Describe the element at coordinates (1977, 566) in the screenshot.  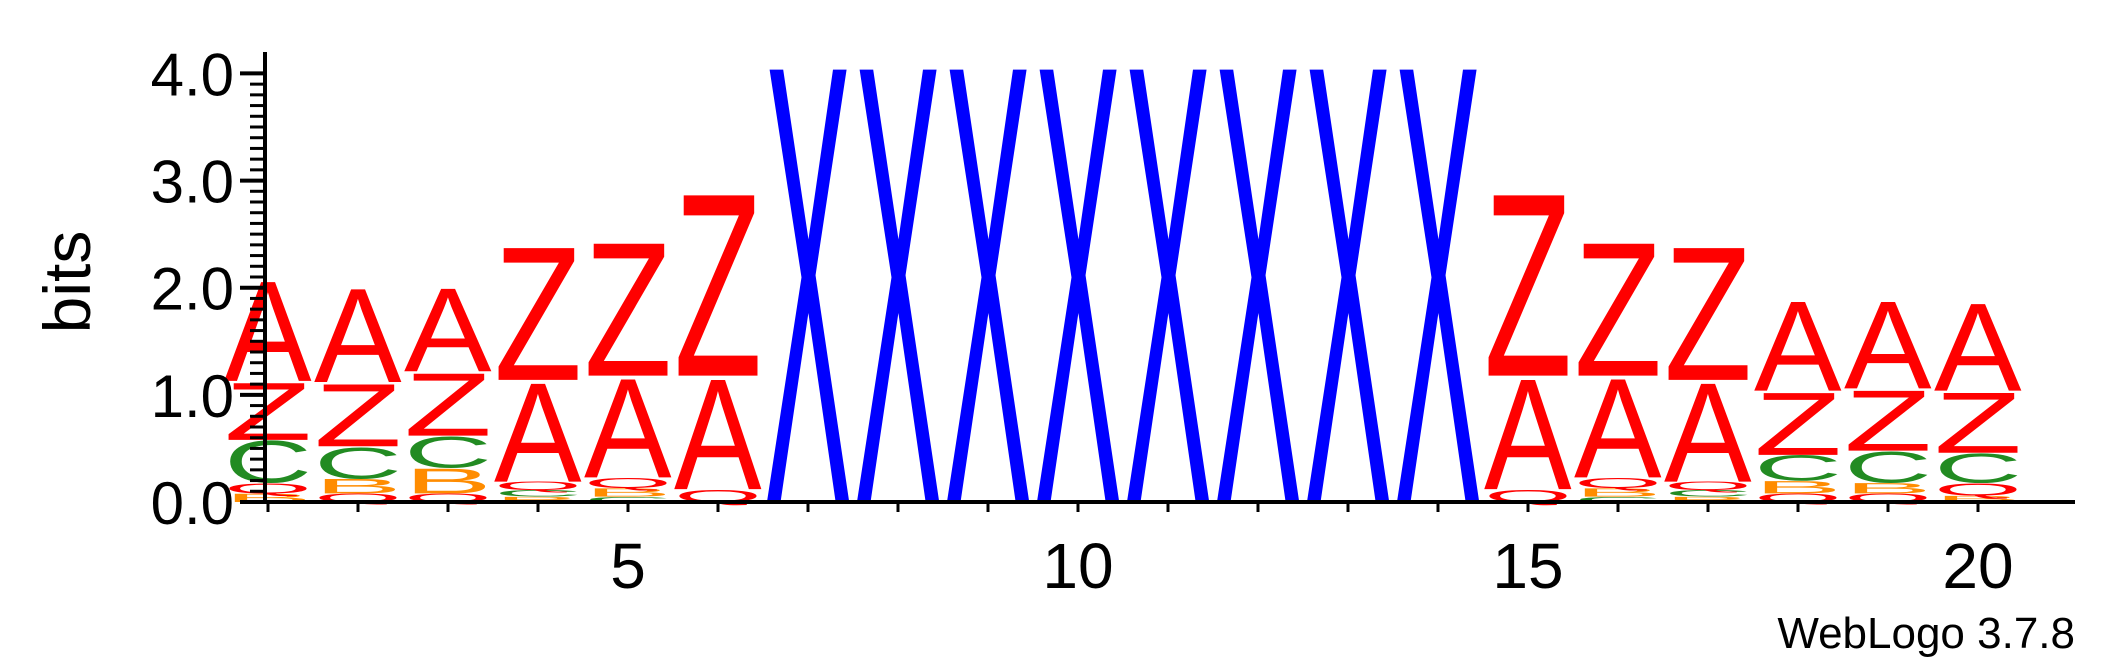
I see `x-tick-label: 20` at that location.